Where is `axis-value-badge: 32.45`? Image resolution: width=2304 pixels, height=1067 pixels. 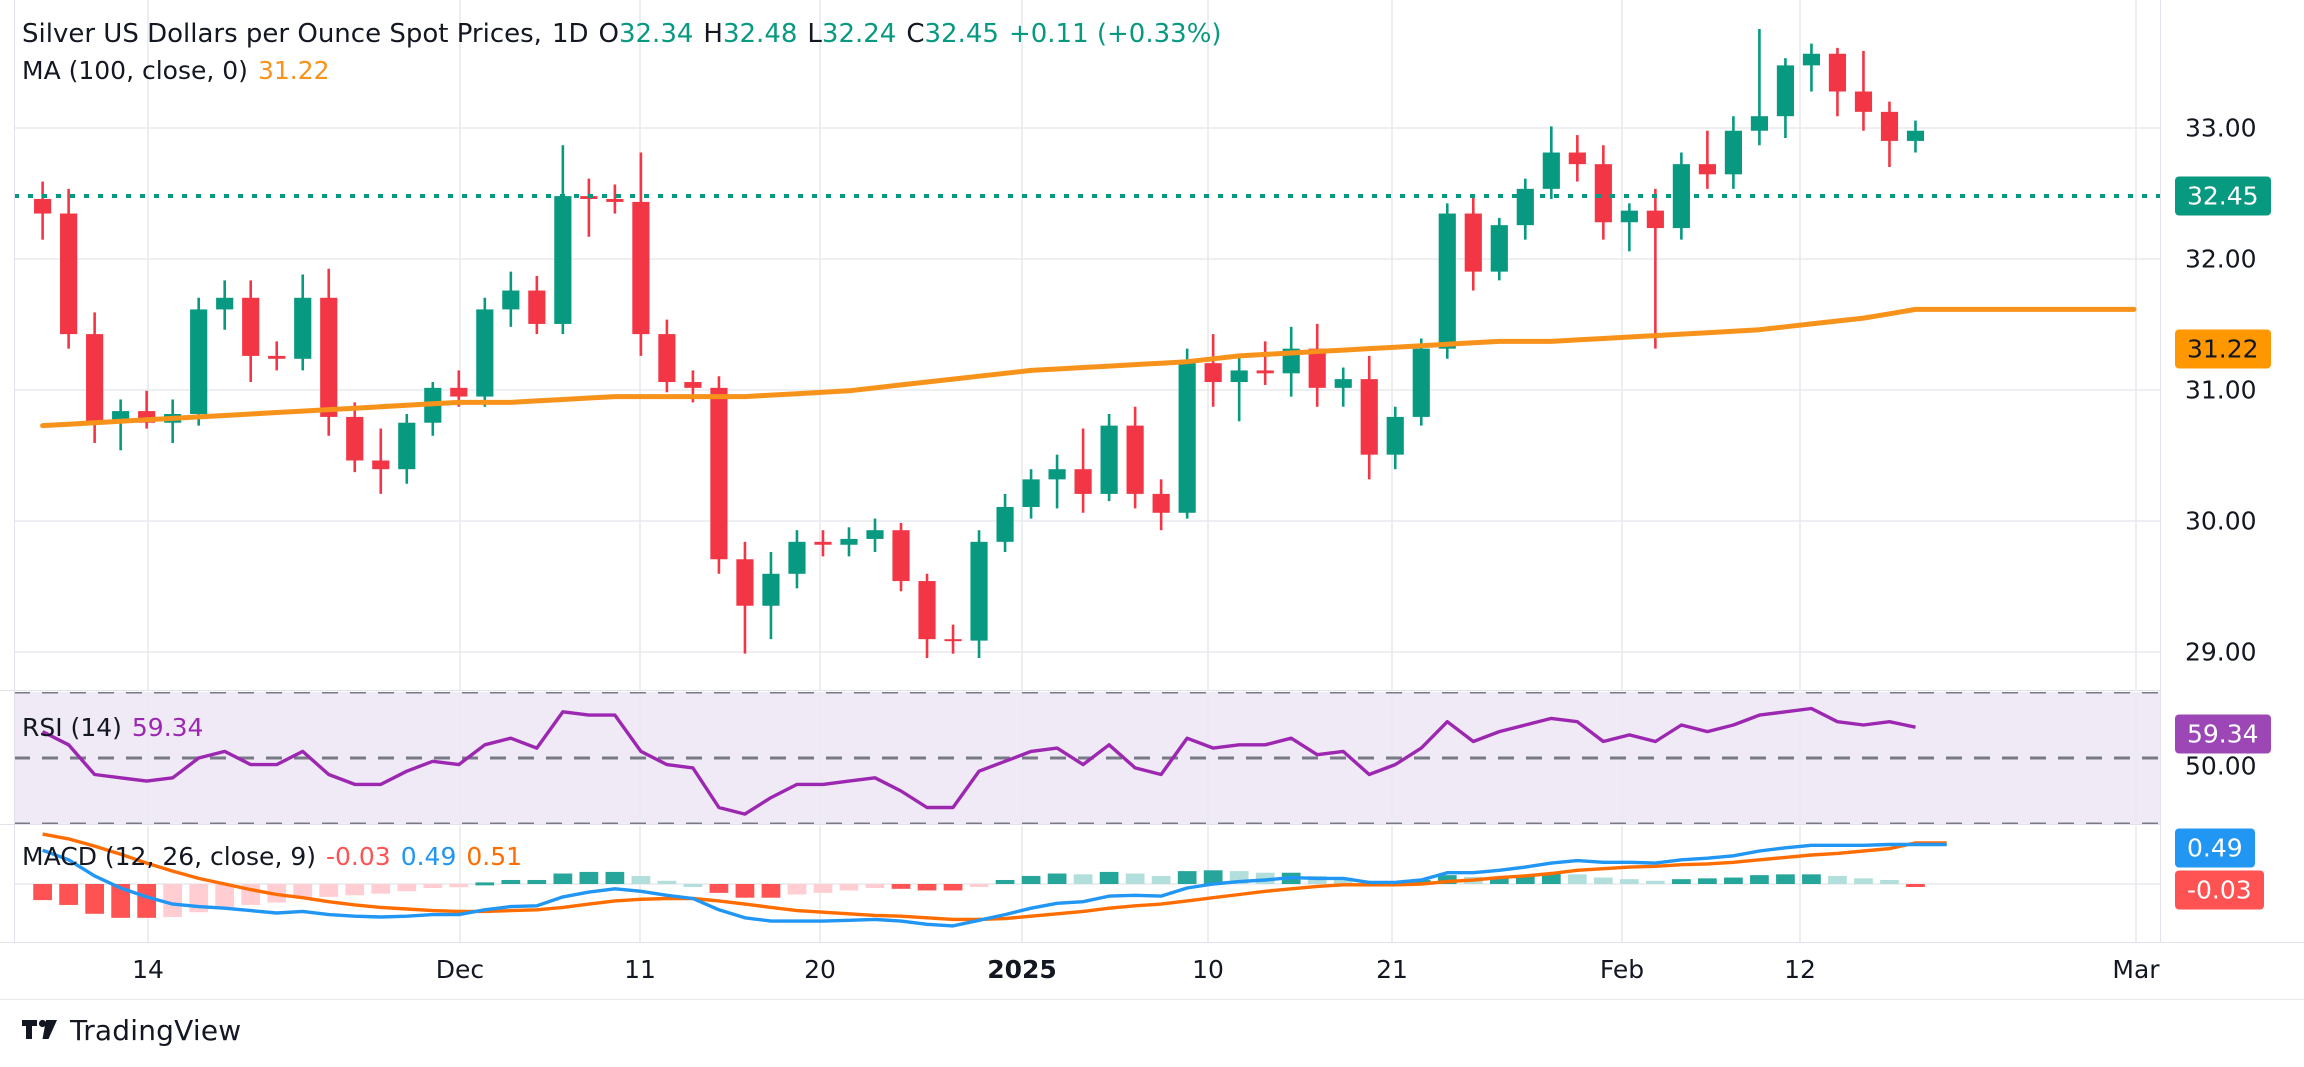 axis-value-badge: 32.45 is located at coordinates (2223, 196).